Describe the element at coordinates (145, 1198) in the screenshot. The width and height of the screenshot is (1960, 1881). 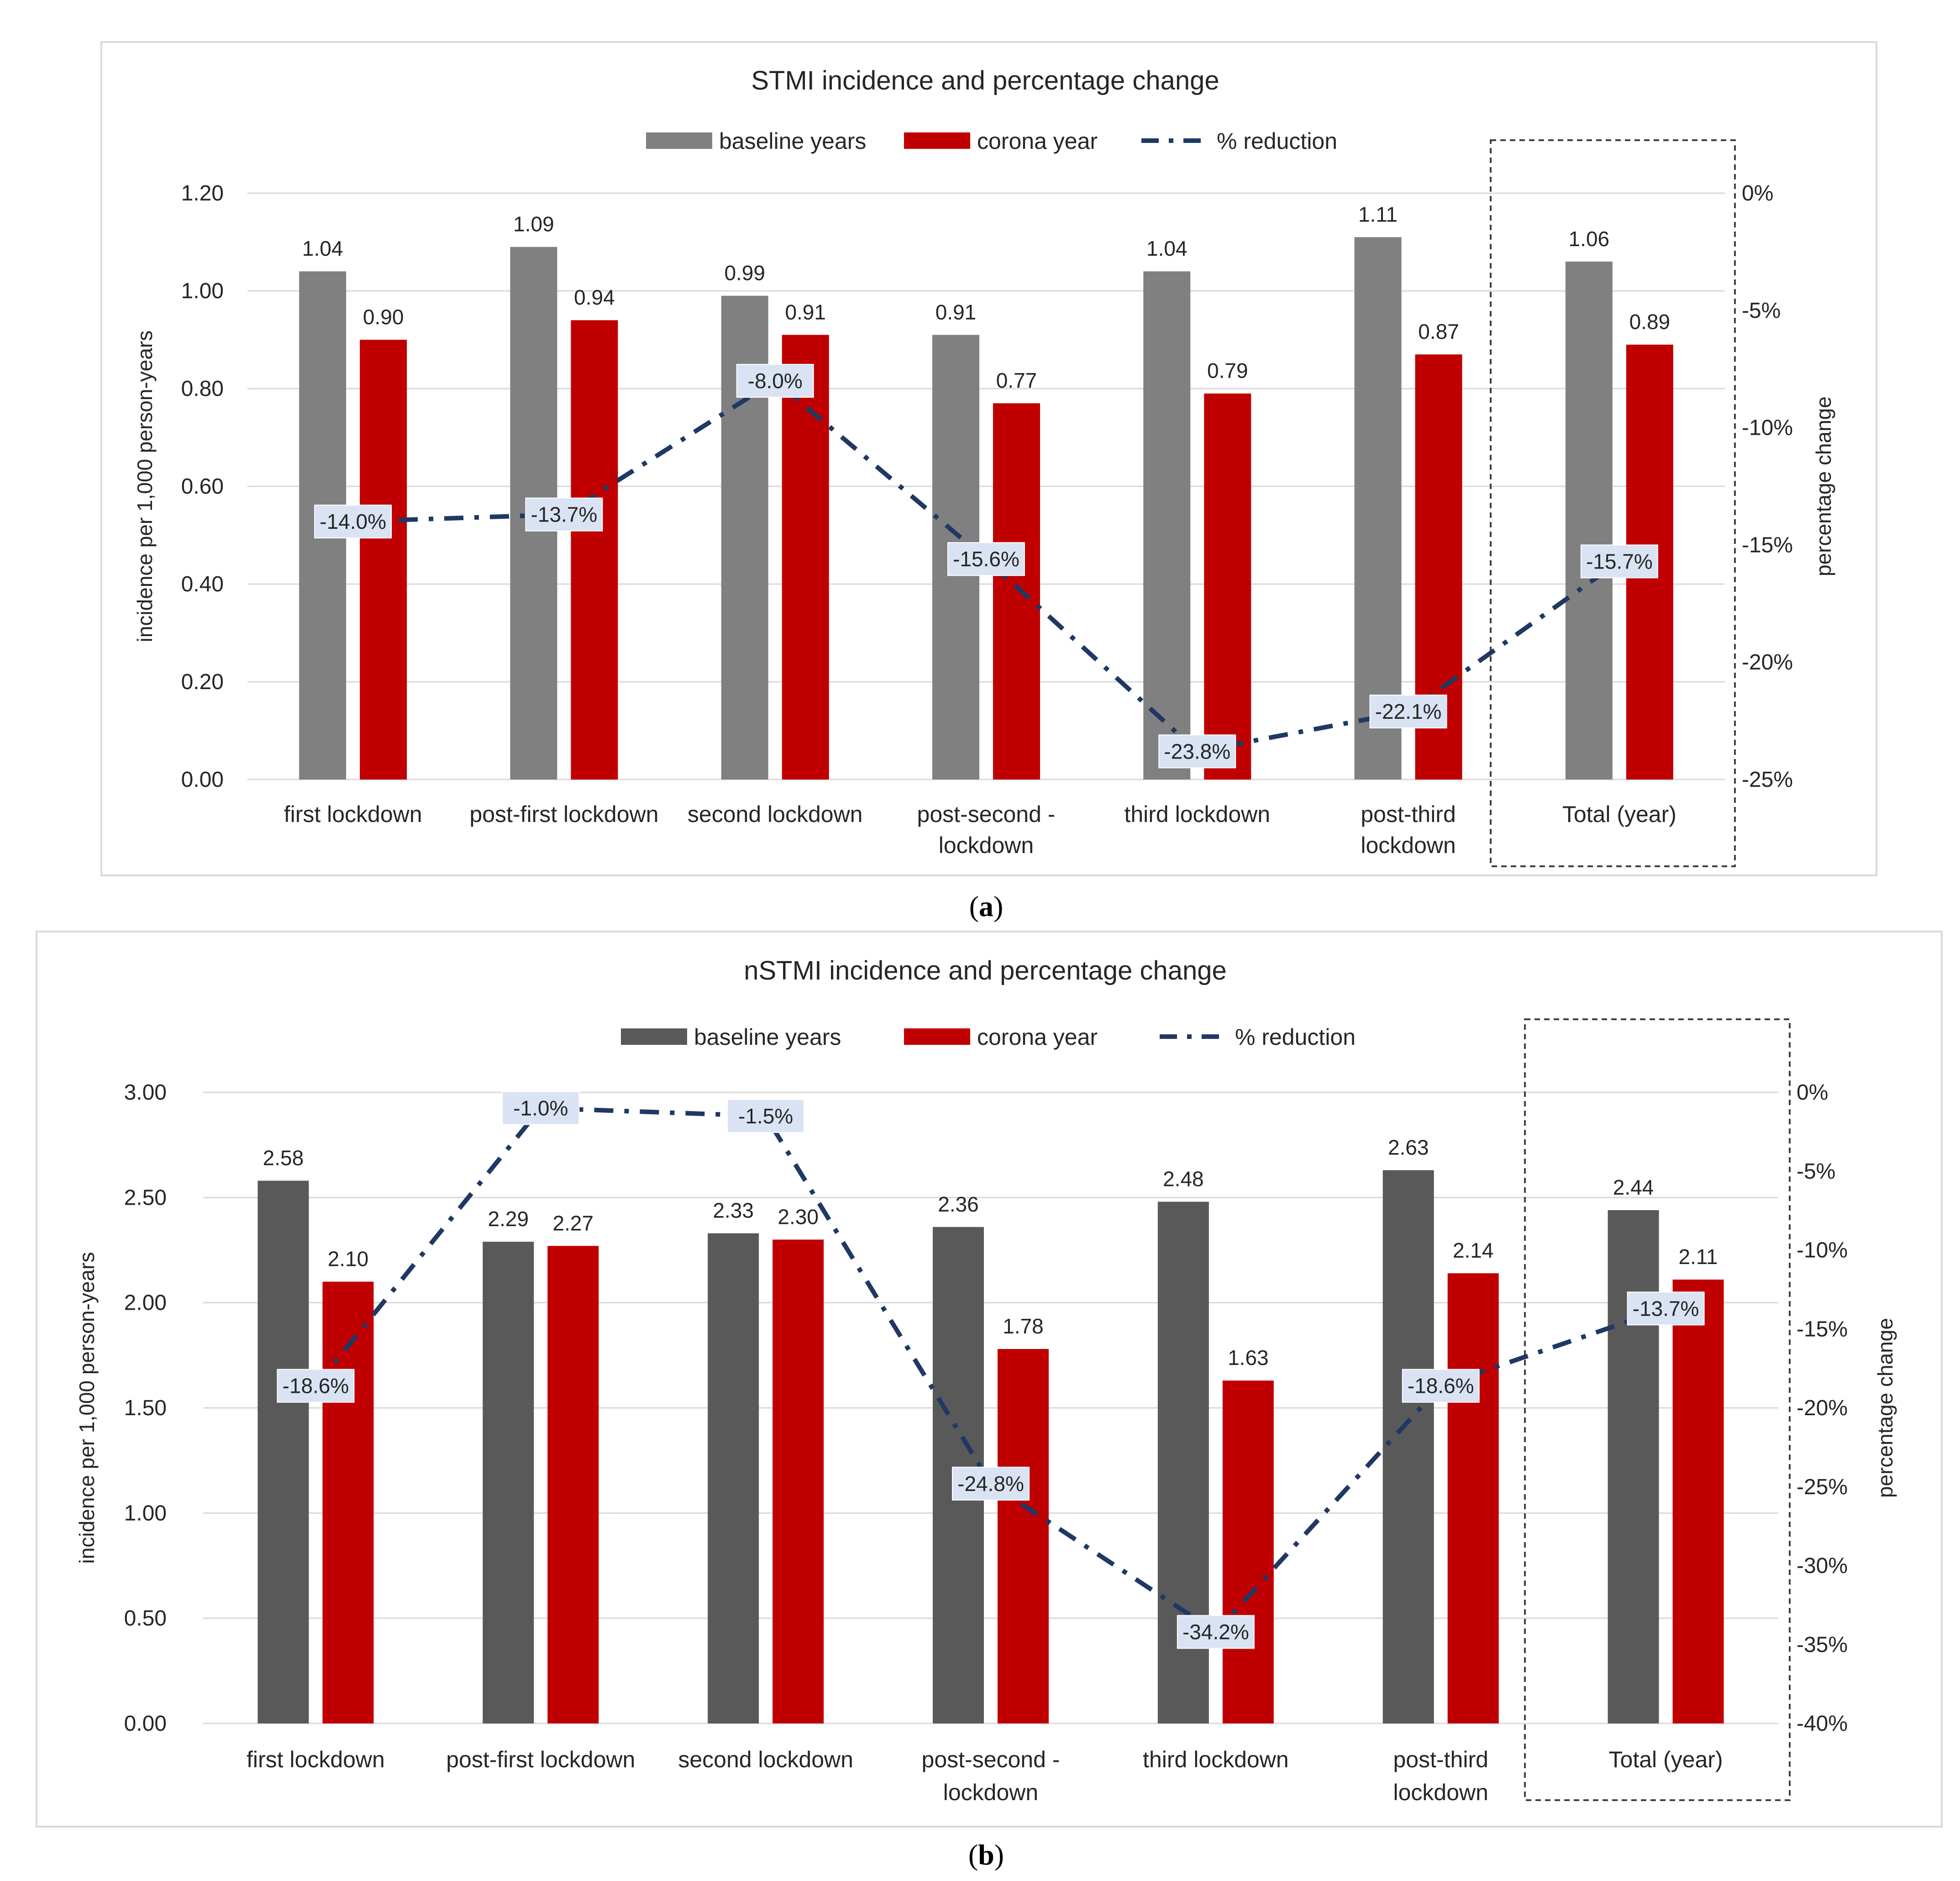
I see `p1-y-tick-label: 2.50` at that location.